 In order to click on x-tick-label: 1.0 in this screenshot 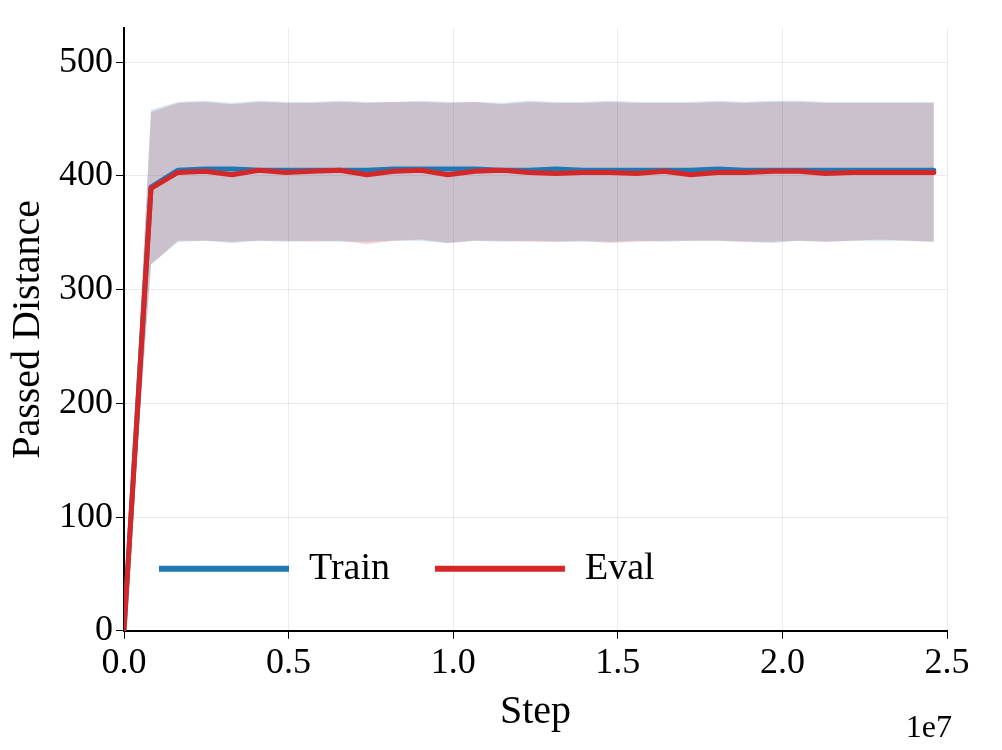, I will do `click(453, 660)`.